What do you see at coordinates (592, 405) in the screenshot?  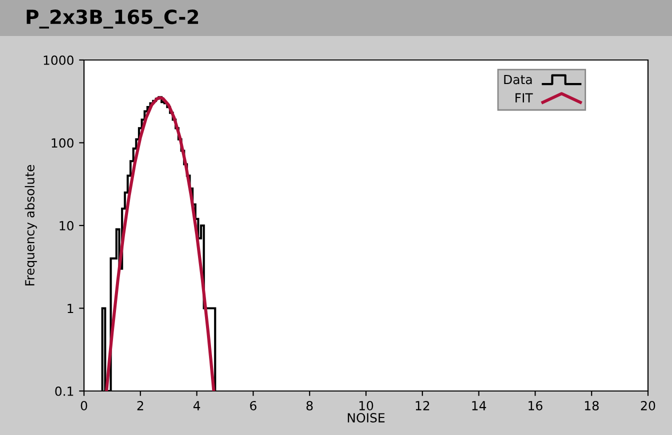 I see `x-tick-label: 18` at bounding box center [592, 405].